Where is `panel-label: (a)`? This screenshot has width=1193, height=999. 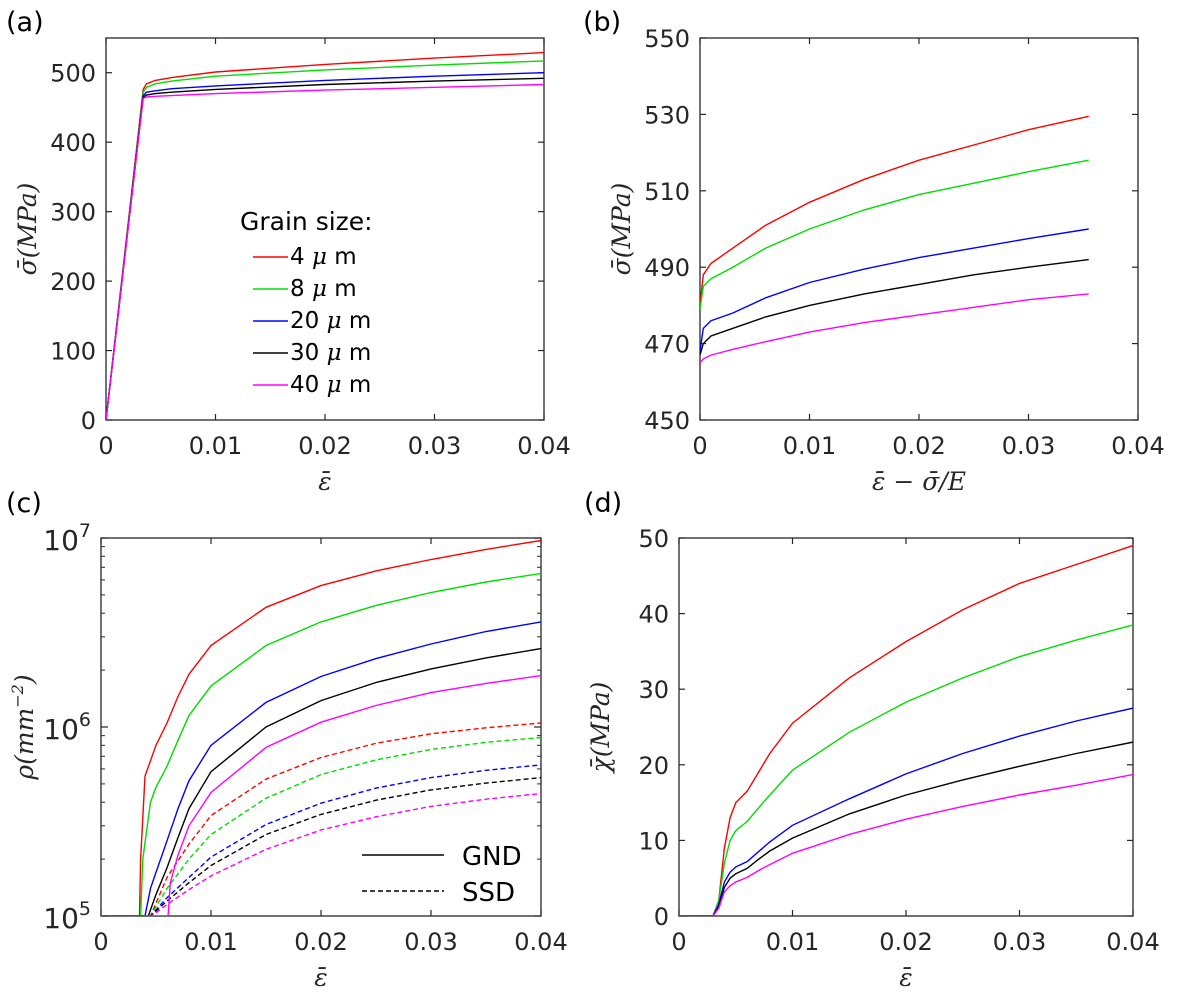 panel-label: (a) is located at coordinates (25, 22).